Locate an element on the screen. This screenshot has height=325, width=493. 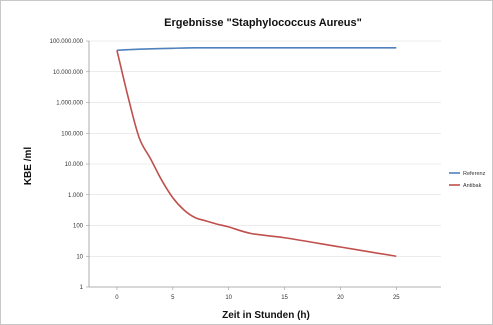
y-axis-title: KBE /ml is located at coordinates (28, 166).